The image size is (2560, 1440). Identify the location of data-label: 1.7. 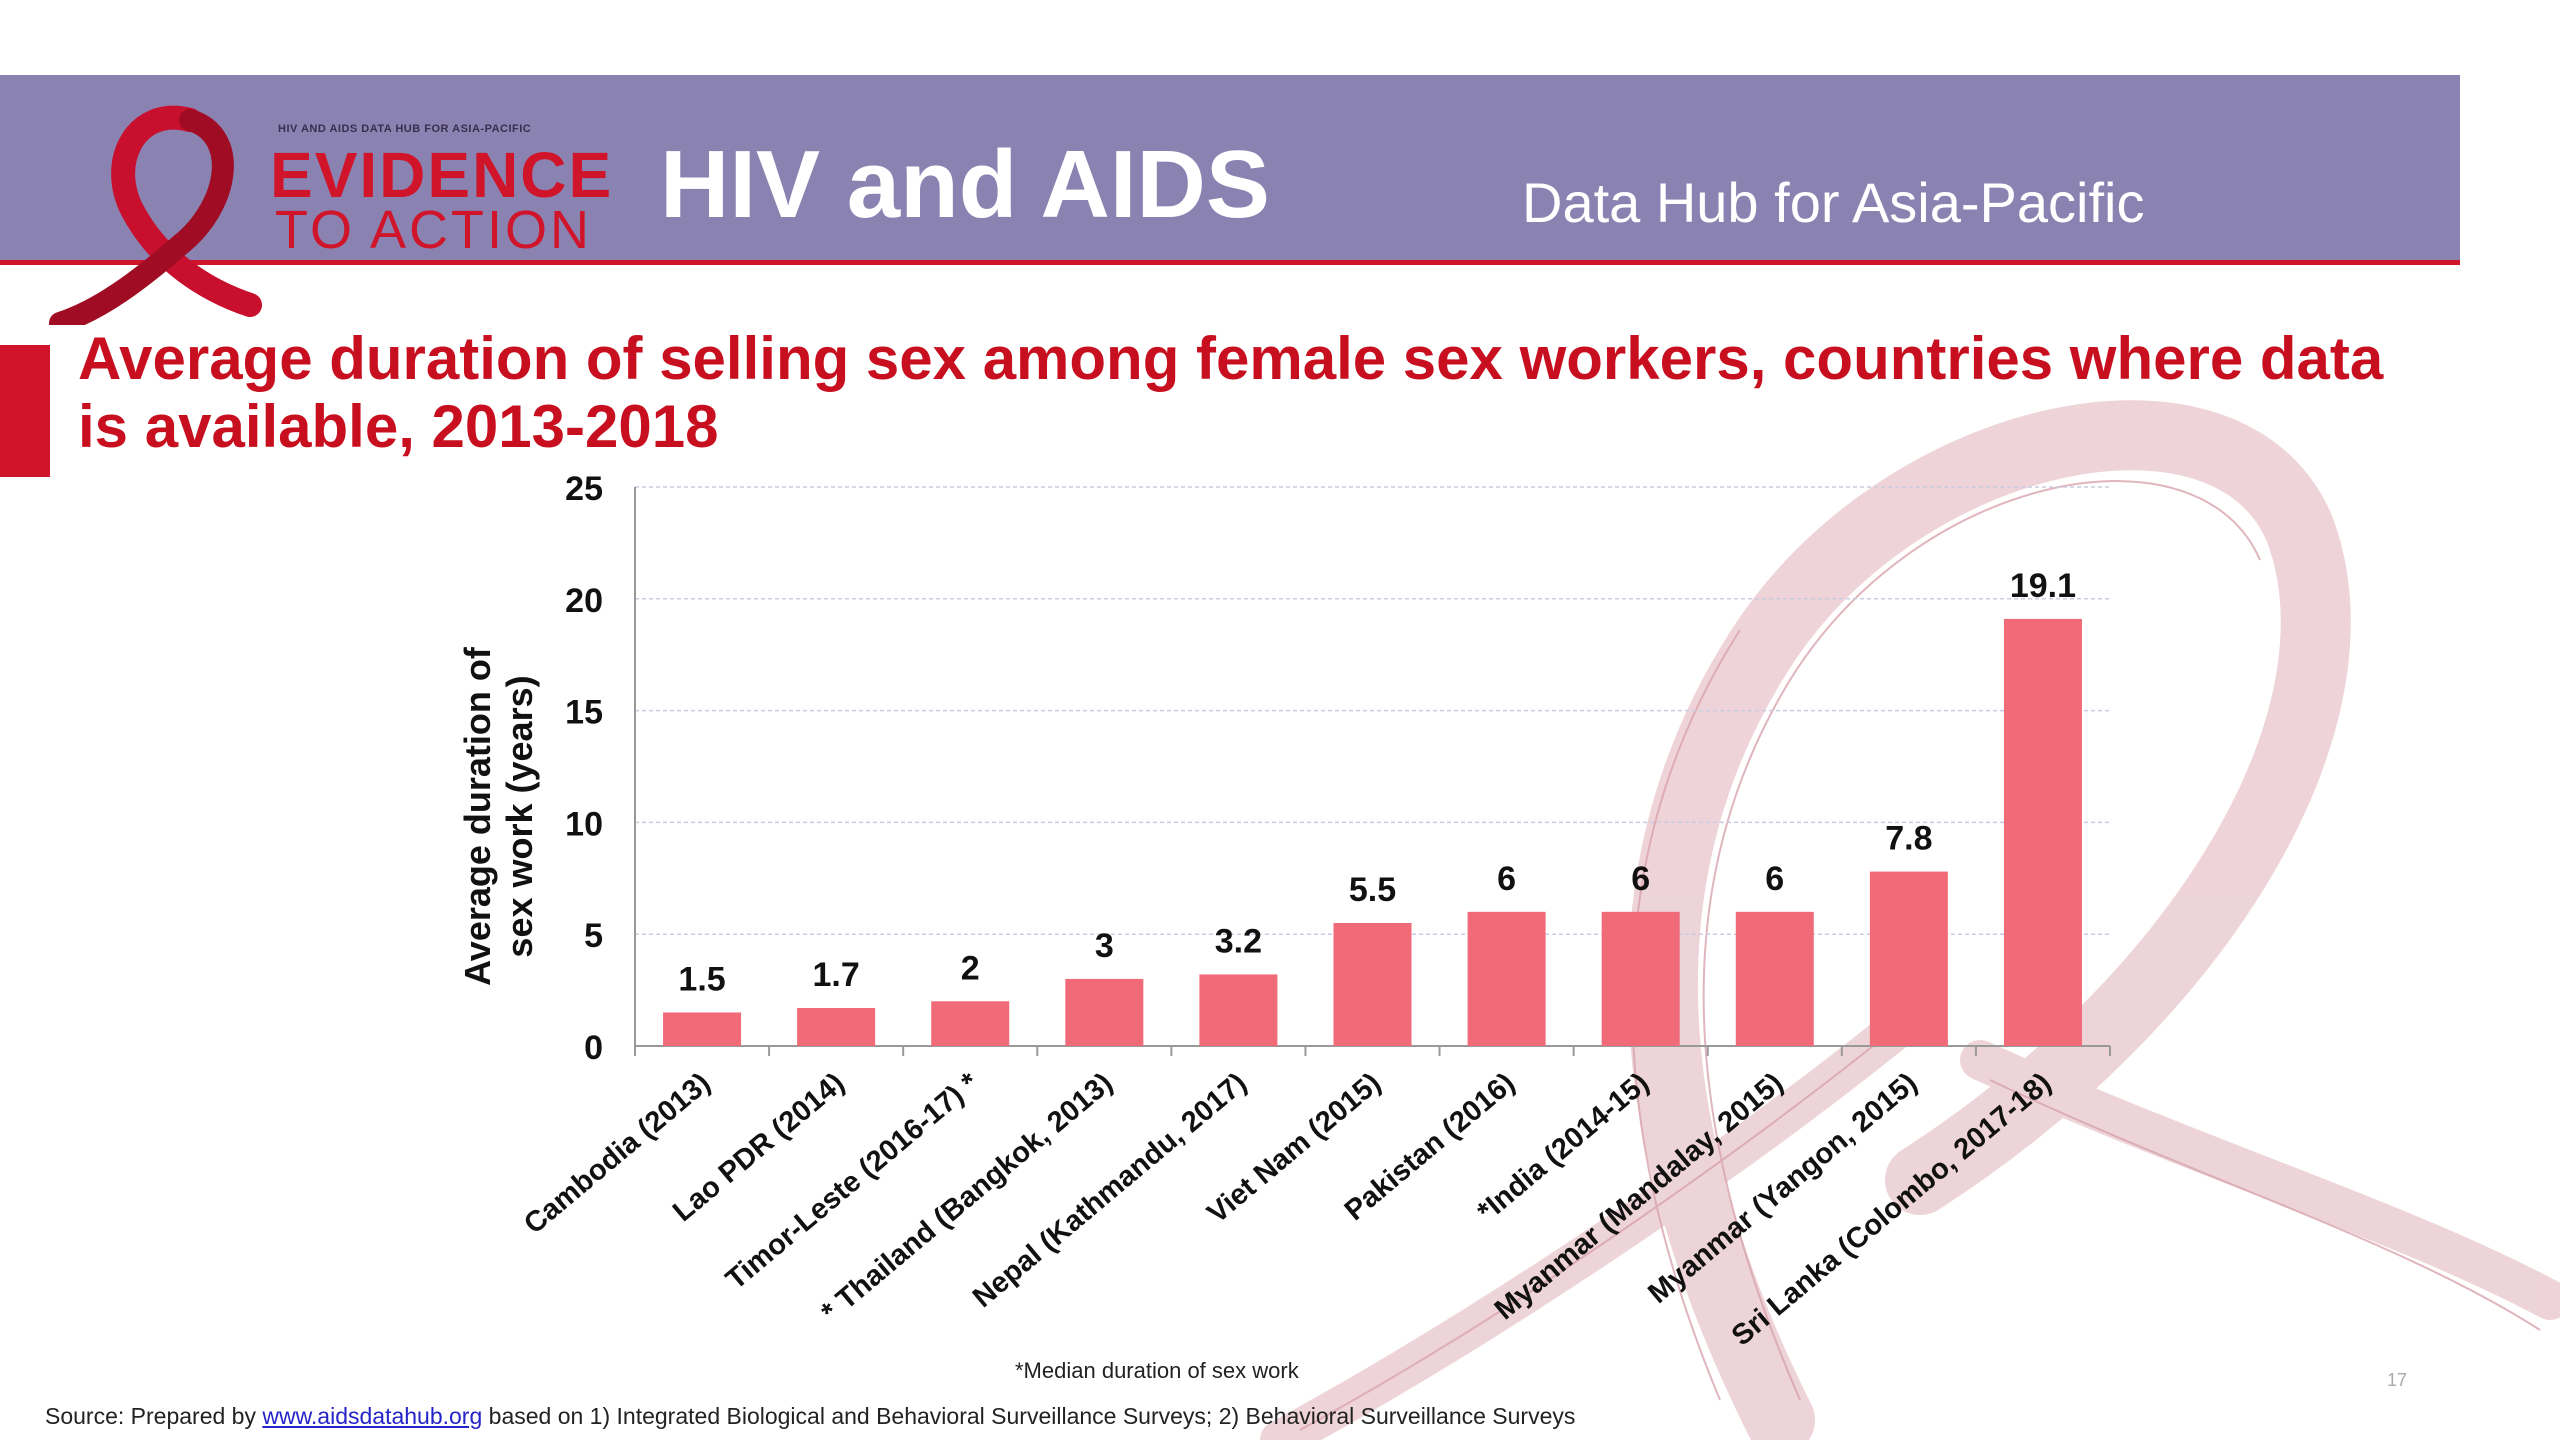
(836, 975).